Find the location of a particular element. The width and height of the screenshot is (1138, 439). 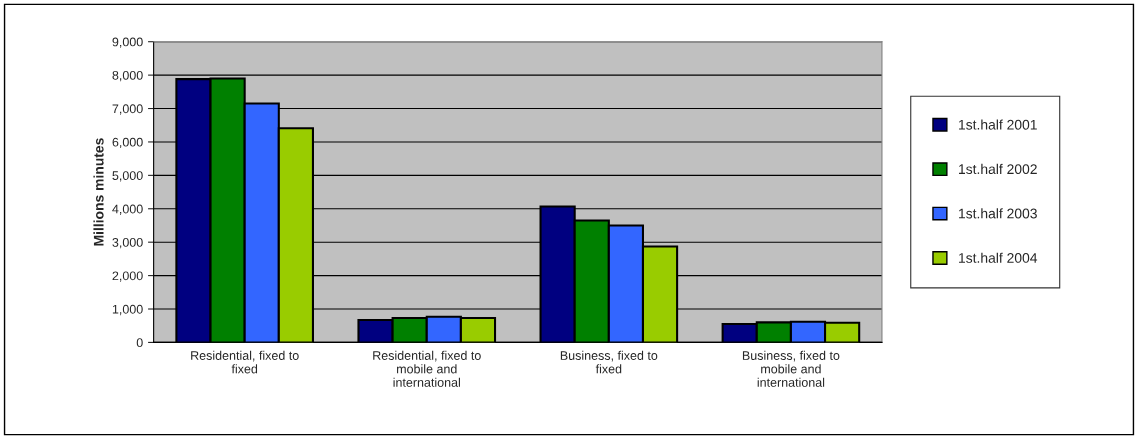

y-axis-title: Millions minutes is located at coordinates (98, 192).